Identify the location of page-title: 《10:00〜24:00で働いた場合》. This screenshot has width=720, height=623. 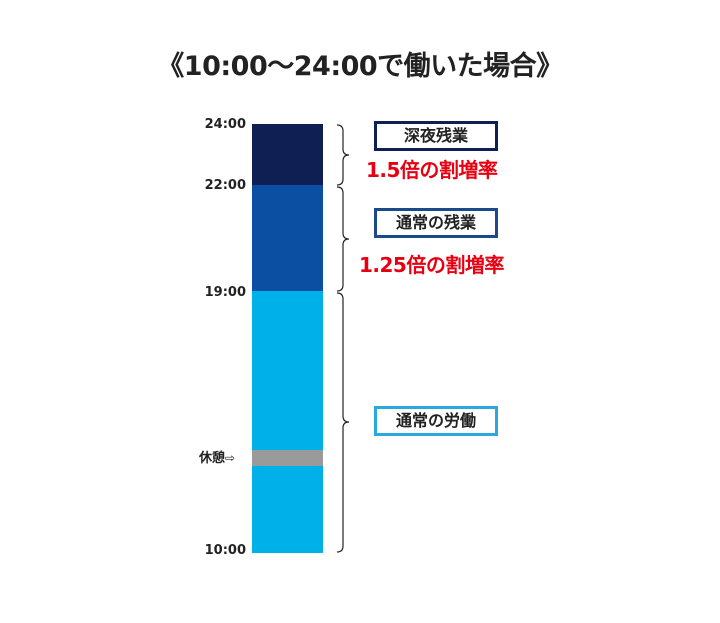
(360, 66).